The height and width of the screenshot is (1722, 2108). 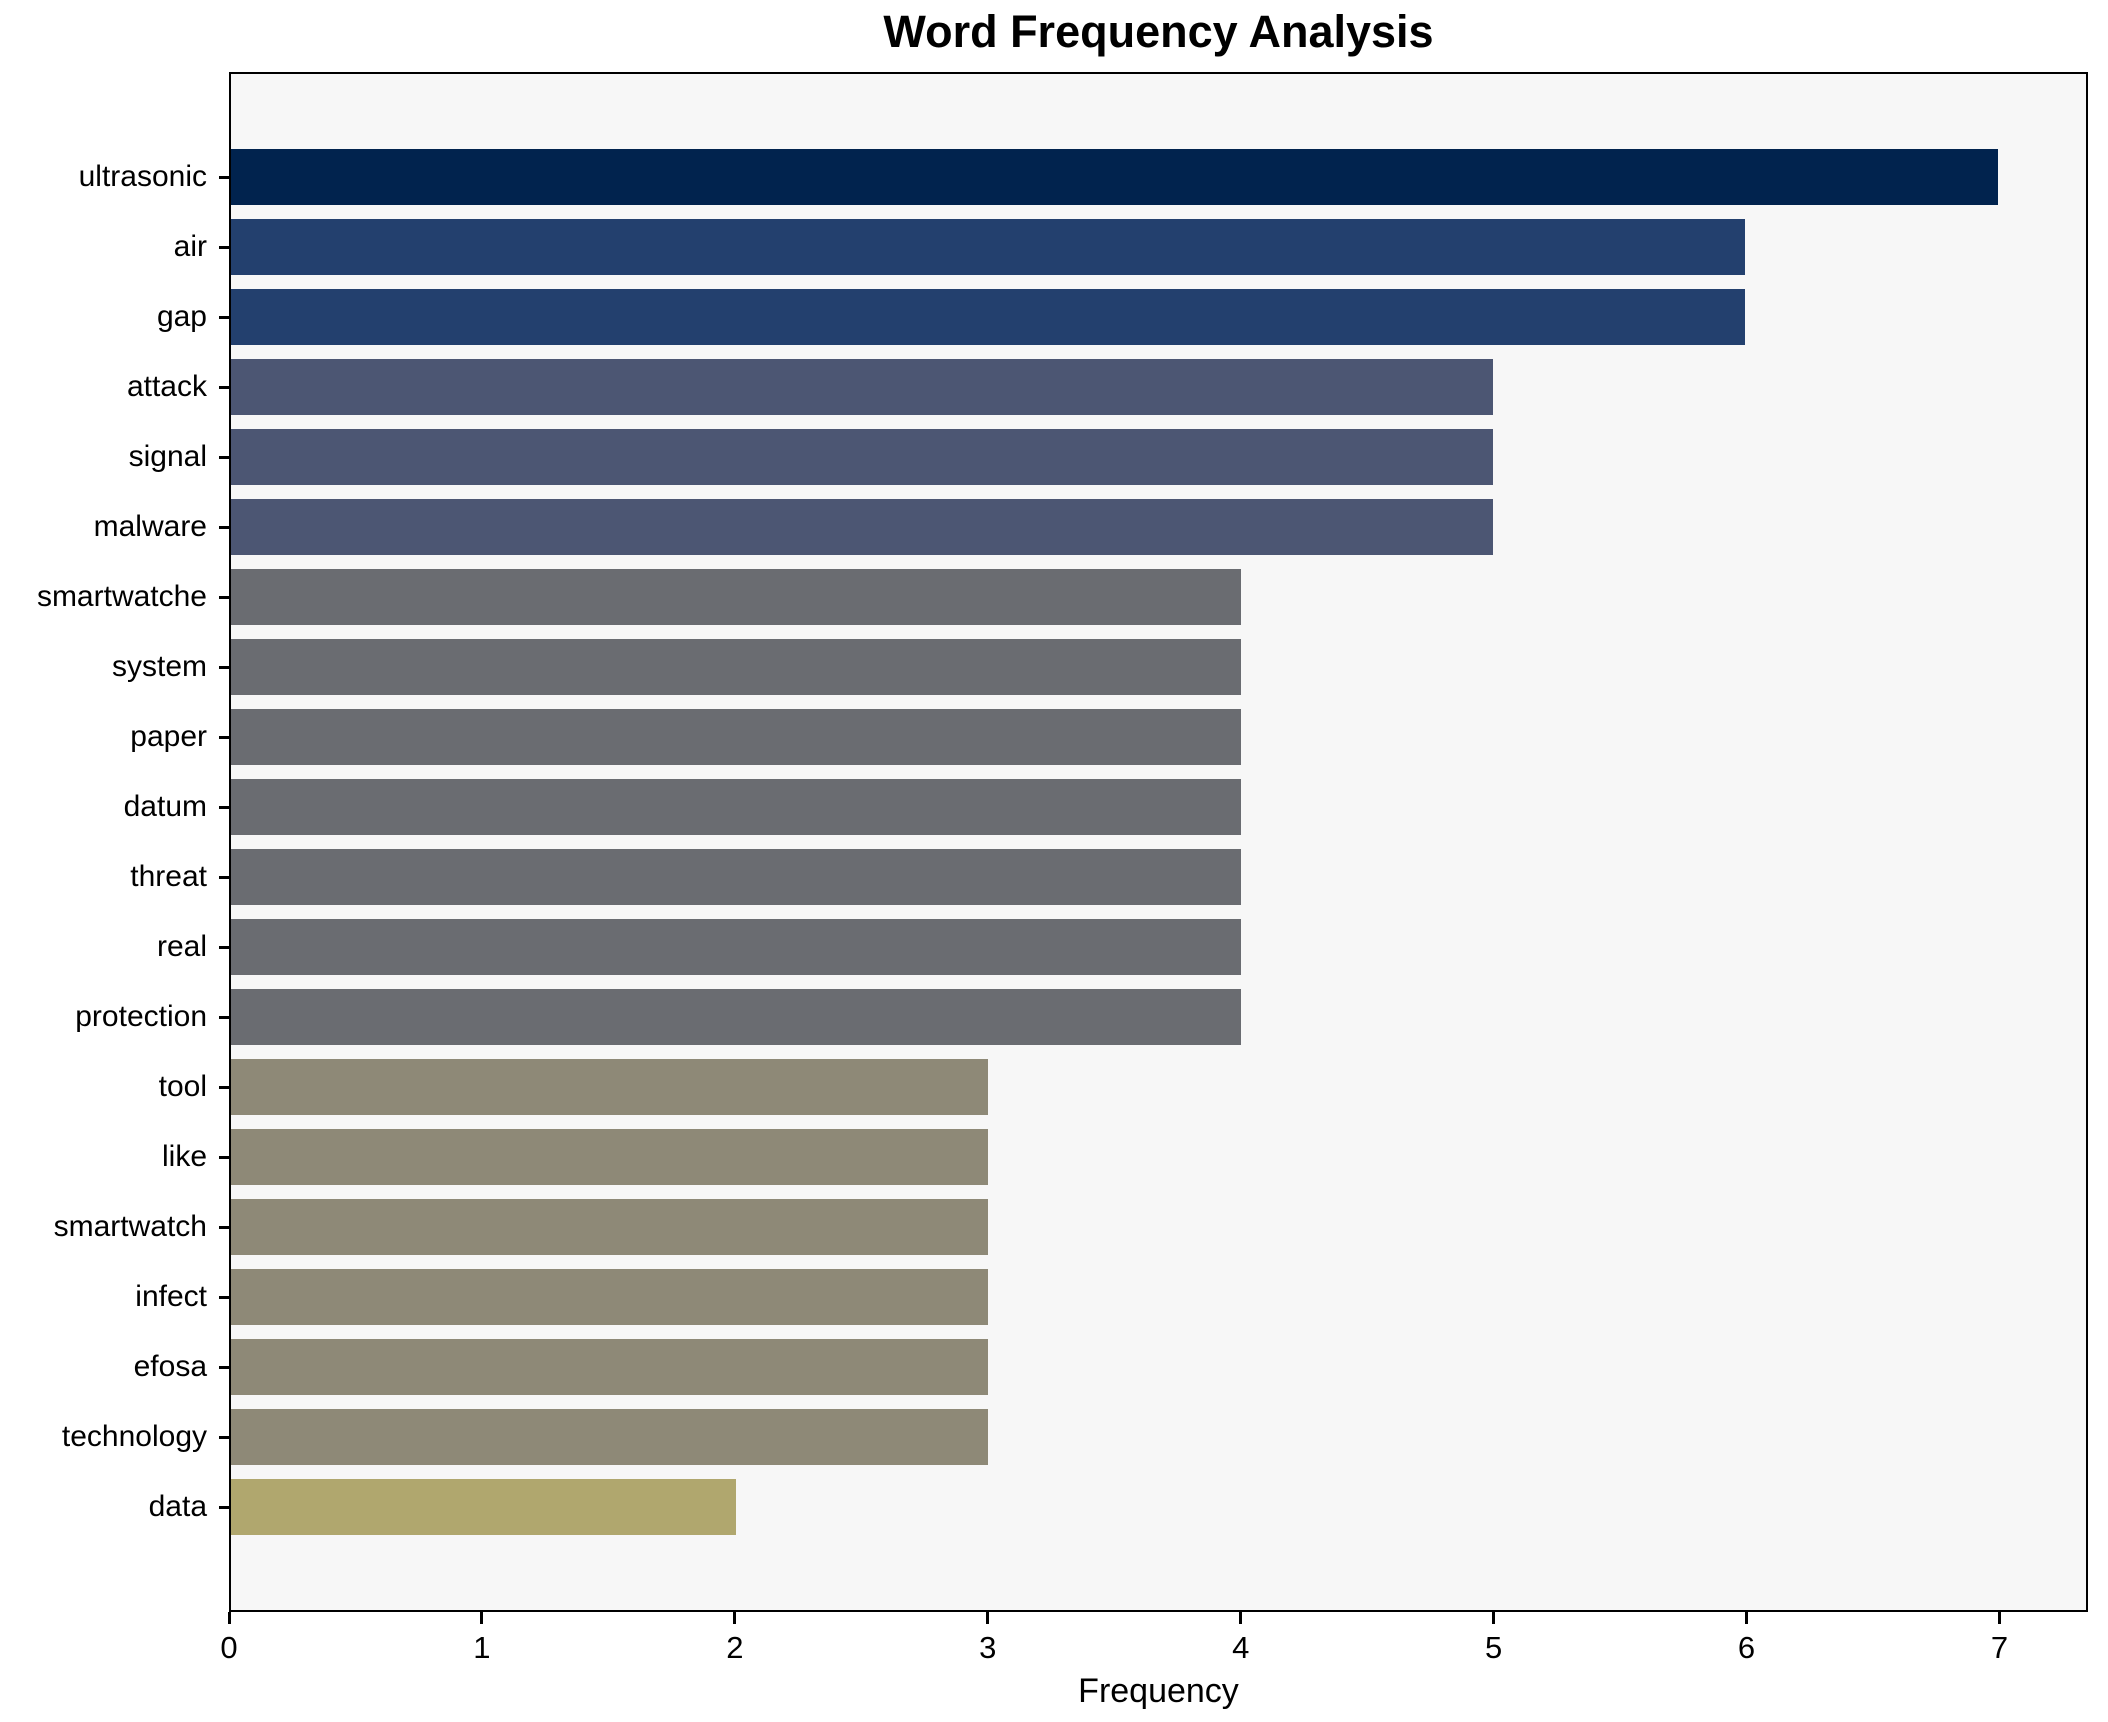 I want to click on bar-row: protection, so click(x=1080, y=1017).